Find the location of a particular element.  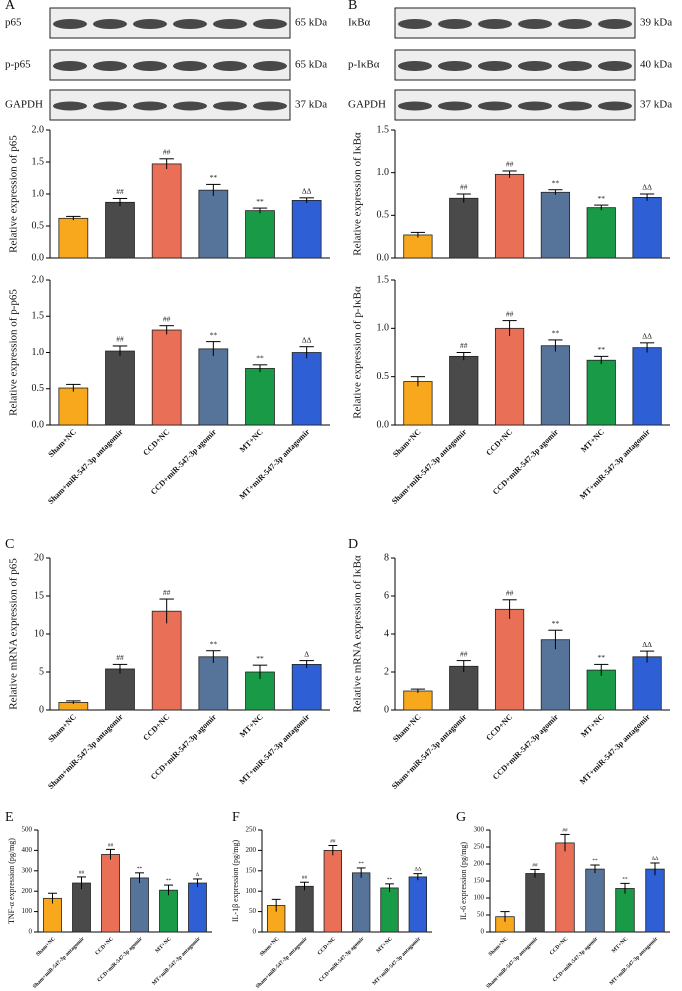

y-axis-title: TNF-α expression (pg/mg) is located at coordinates (11, 881).